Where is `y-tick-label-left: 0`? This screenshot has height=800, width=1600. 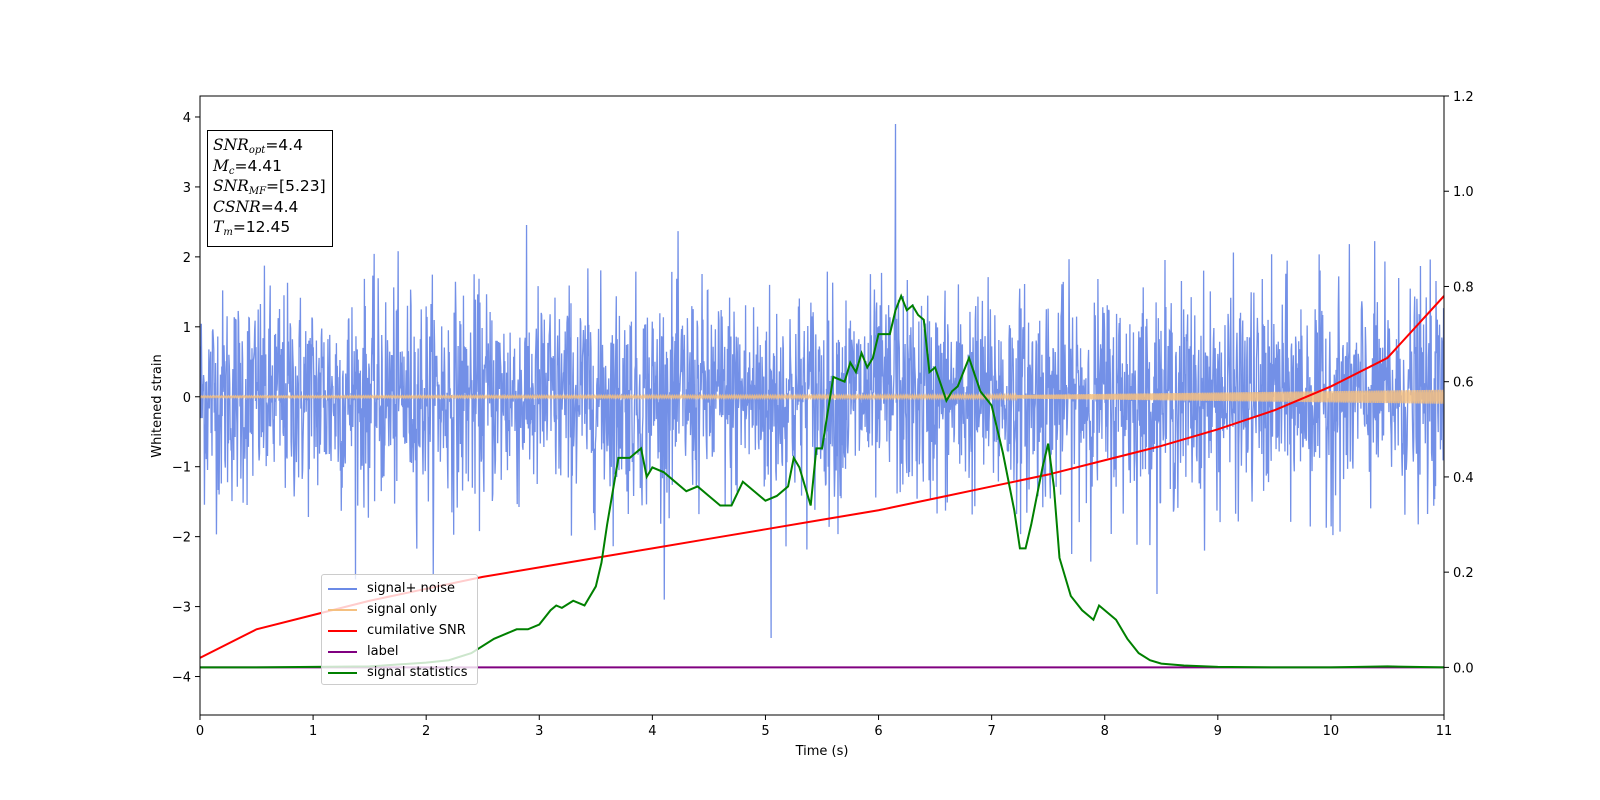
y-tick-label-left: 0 is located at coordinates (187, 398).